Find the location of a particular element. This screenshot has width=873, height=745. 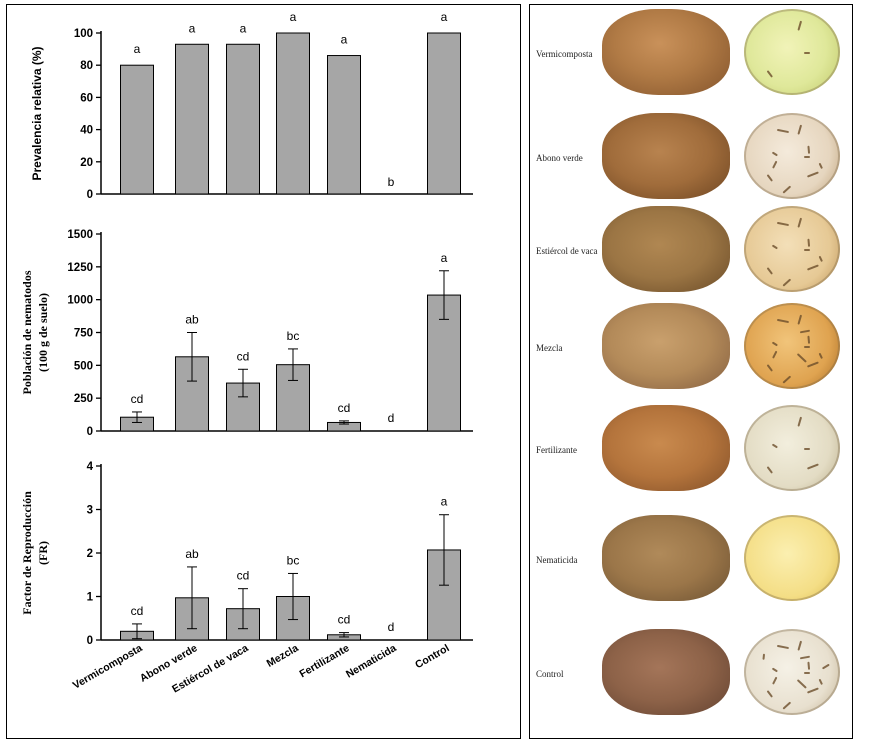

significance-letter-2-6: a is located at coordinates (444, 502).